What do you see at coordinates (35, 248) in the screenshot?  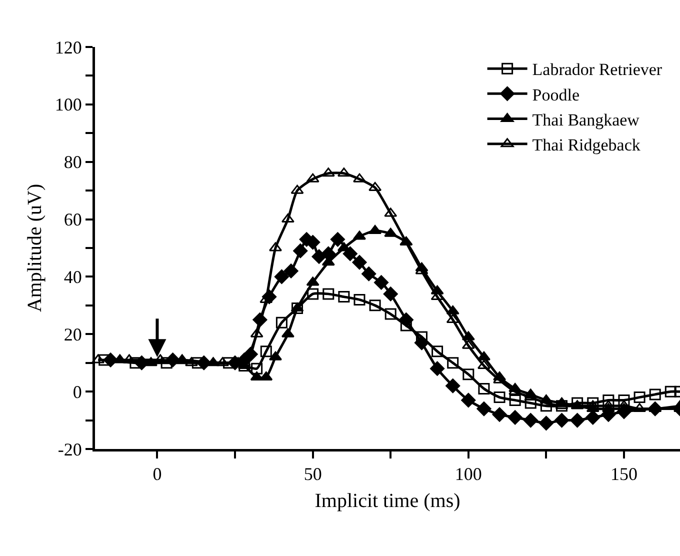 I see `y-axis-title: Amplitude (uV)` at bounding box center [35, 248].